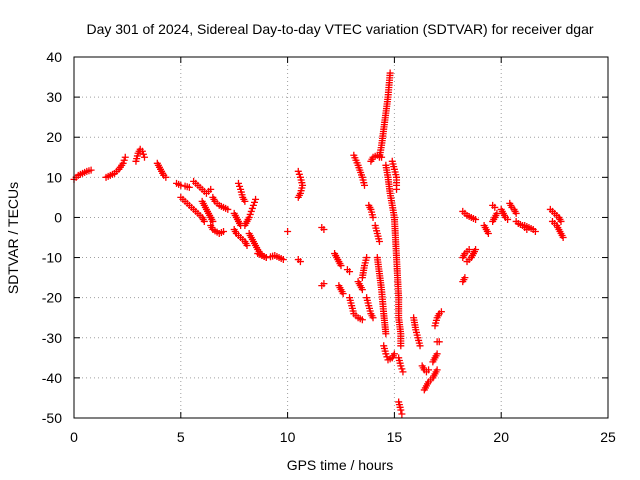 The image size is (640, 480). Describe the element at coordinates (54, 177) in the screenshot. I see `y-tick-label: 10` at that location.